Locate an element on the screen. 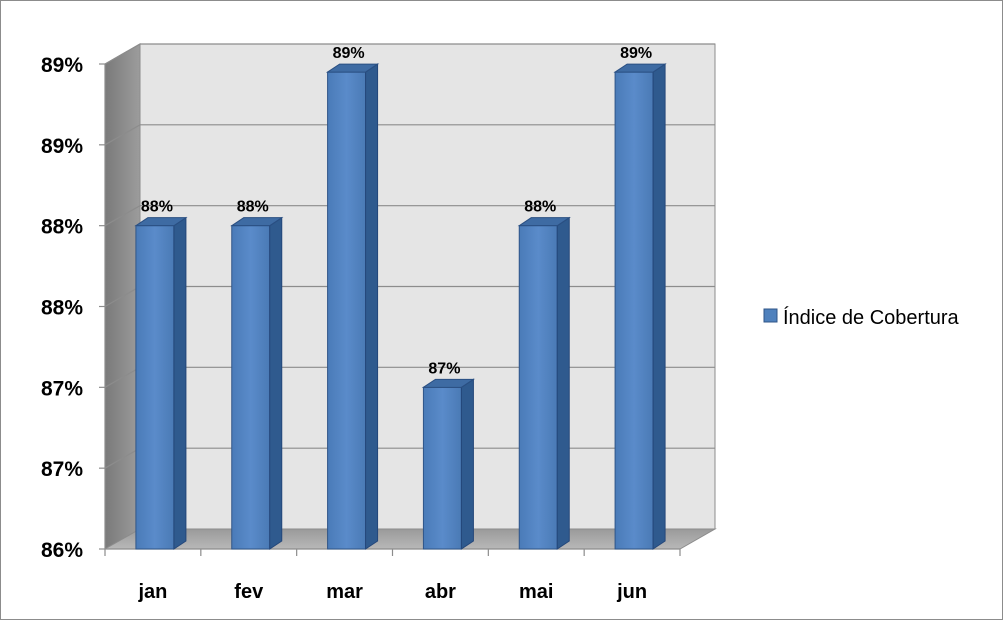 The width and height of the screenshot is (1005, 622). bar-side-jan is located at coordinates (180, 383).